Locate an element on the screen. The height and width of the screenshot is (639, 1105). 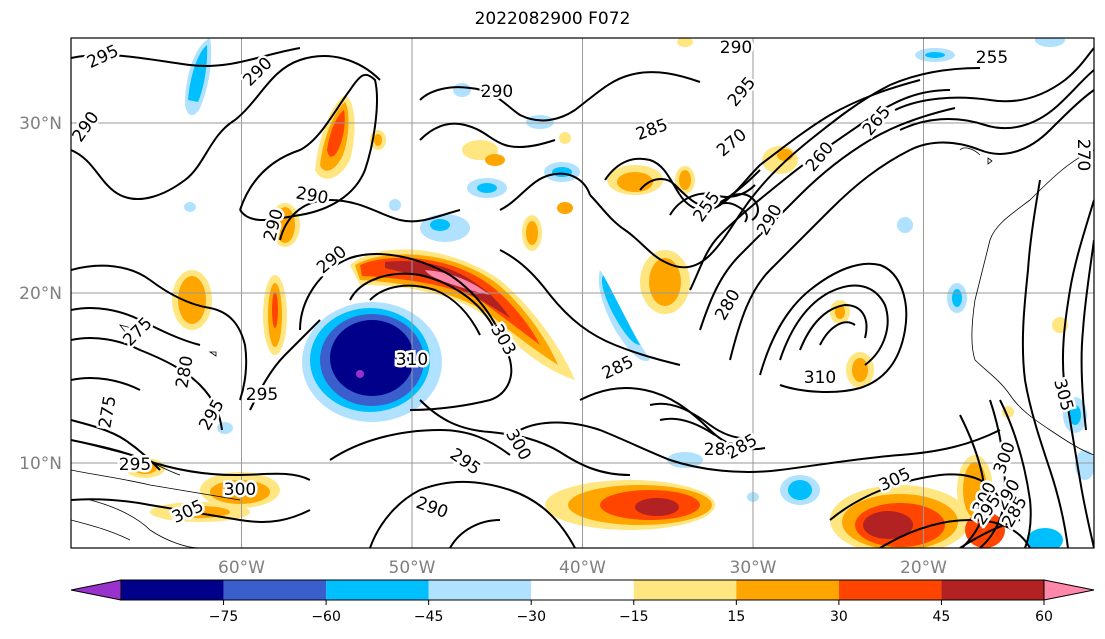
colorbar-extend-min is located at coordinates (96, 590).